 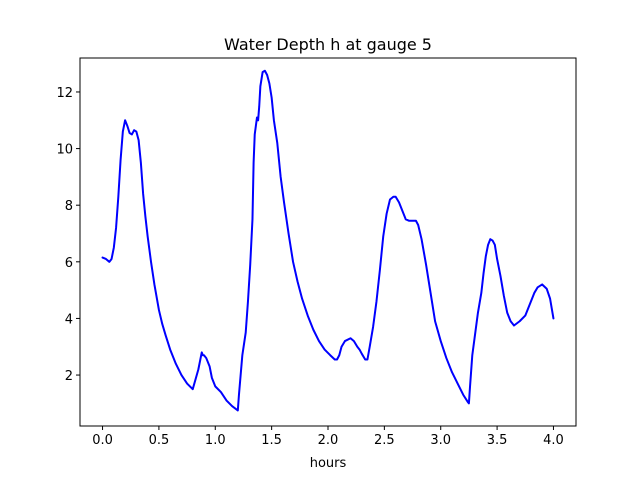 I want to click on y-tick-label: 10, so click(x=64, y=150).